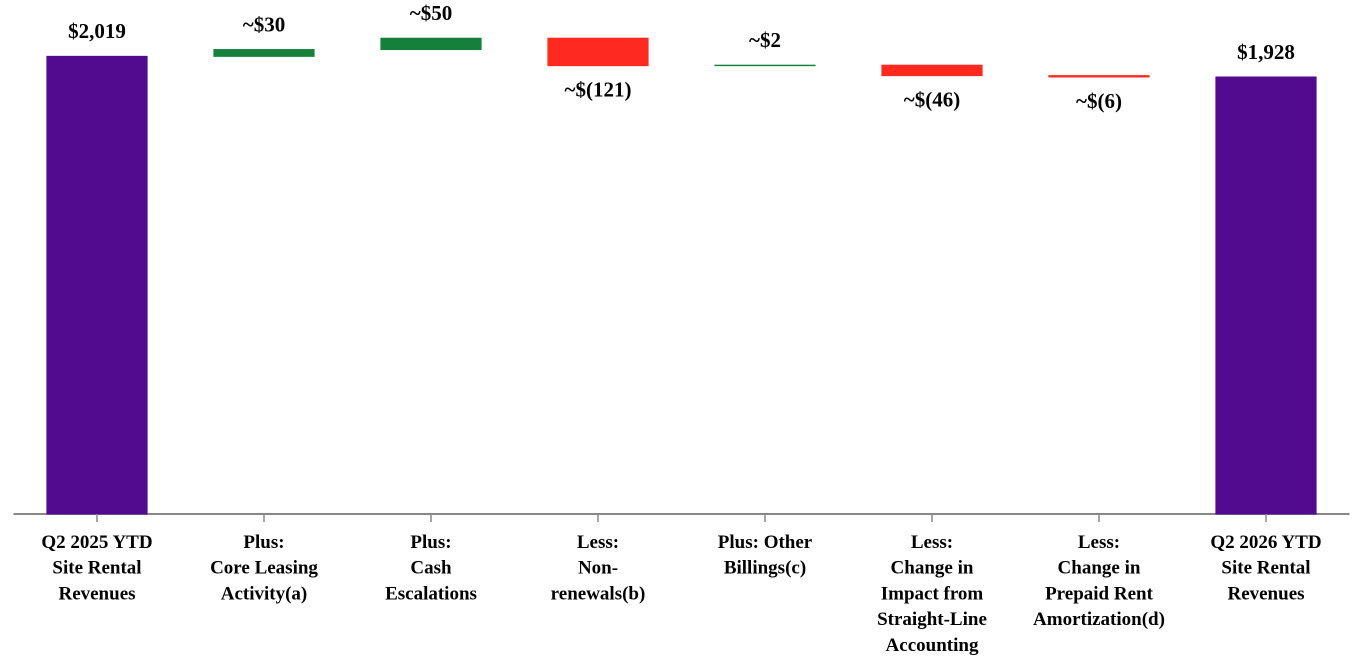  I want to click on x-tick-label-line: Impact from, so click(932, 594).